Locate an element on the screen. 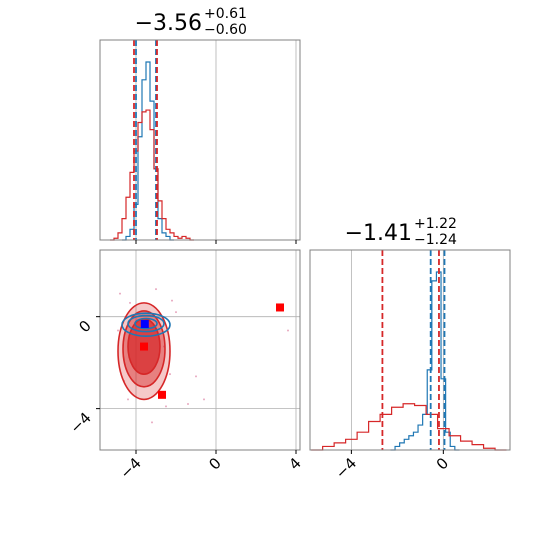 This screenshot has width=550, height=550. title-minus: −0.60 is located at coordinates (225, 30).